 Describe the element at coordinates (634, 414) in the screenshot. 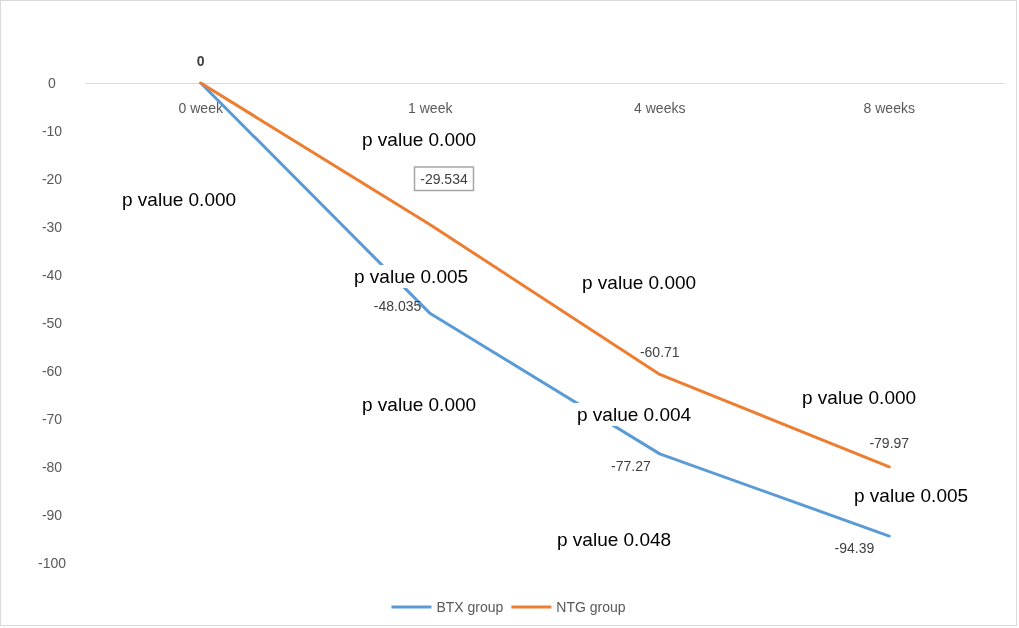

I see `annotation: p value 0.004` at that location.